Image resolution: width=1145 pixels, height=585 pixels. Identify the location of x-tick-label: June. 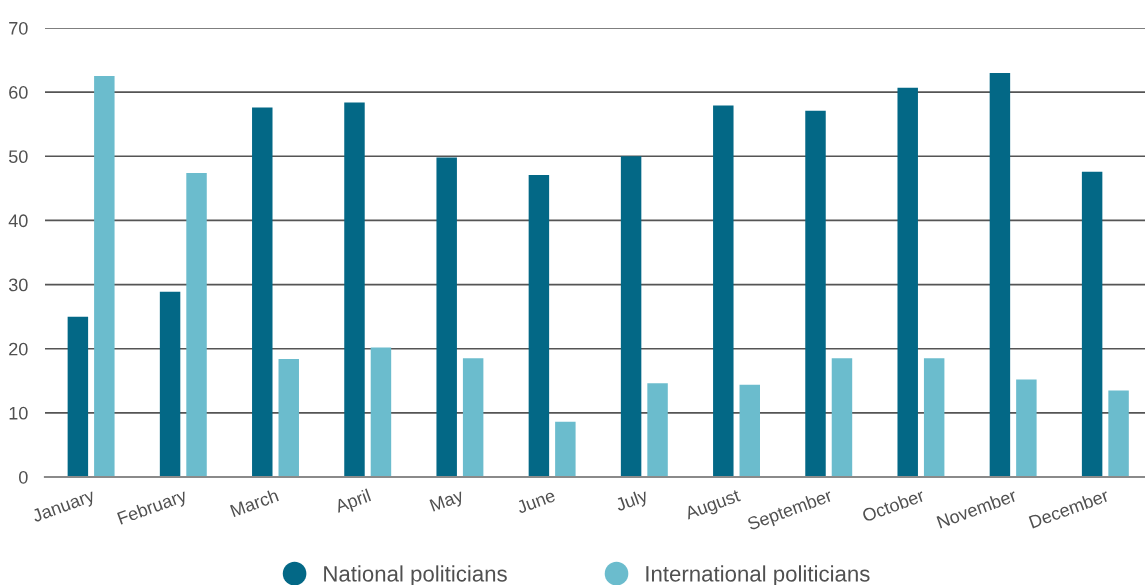
(535, 501).